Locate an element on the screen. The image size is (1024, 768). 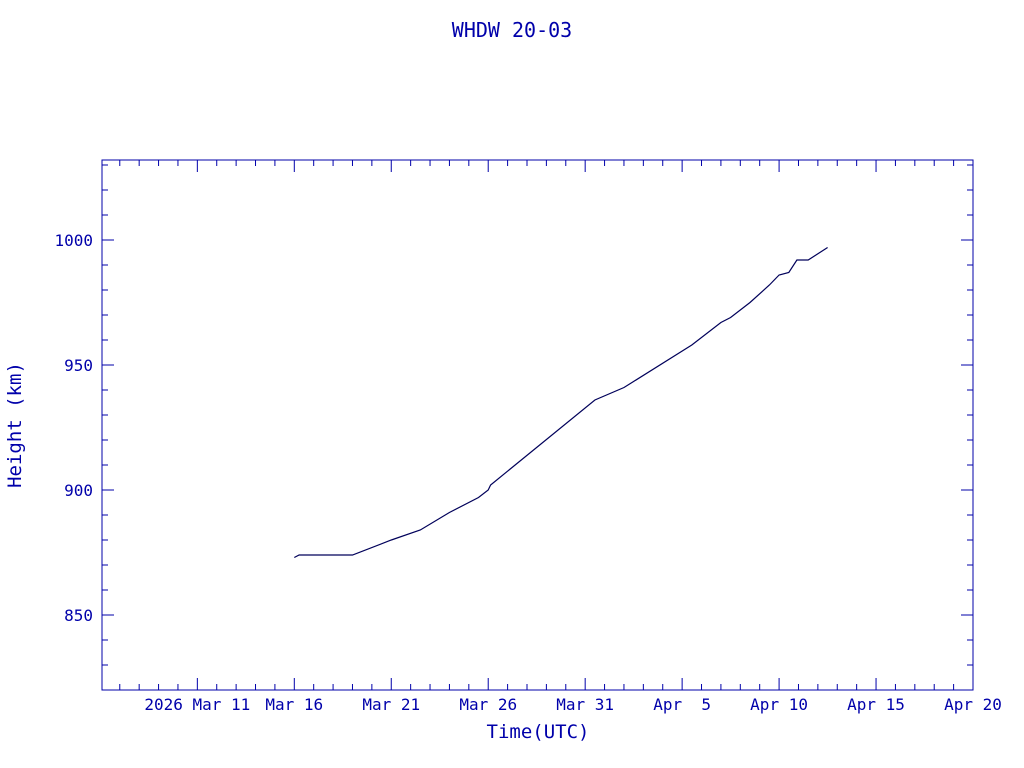
y-tick-label: 950 is located at coordinates (78, 365).